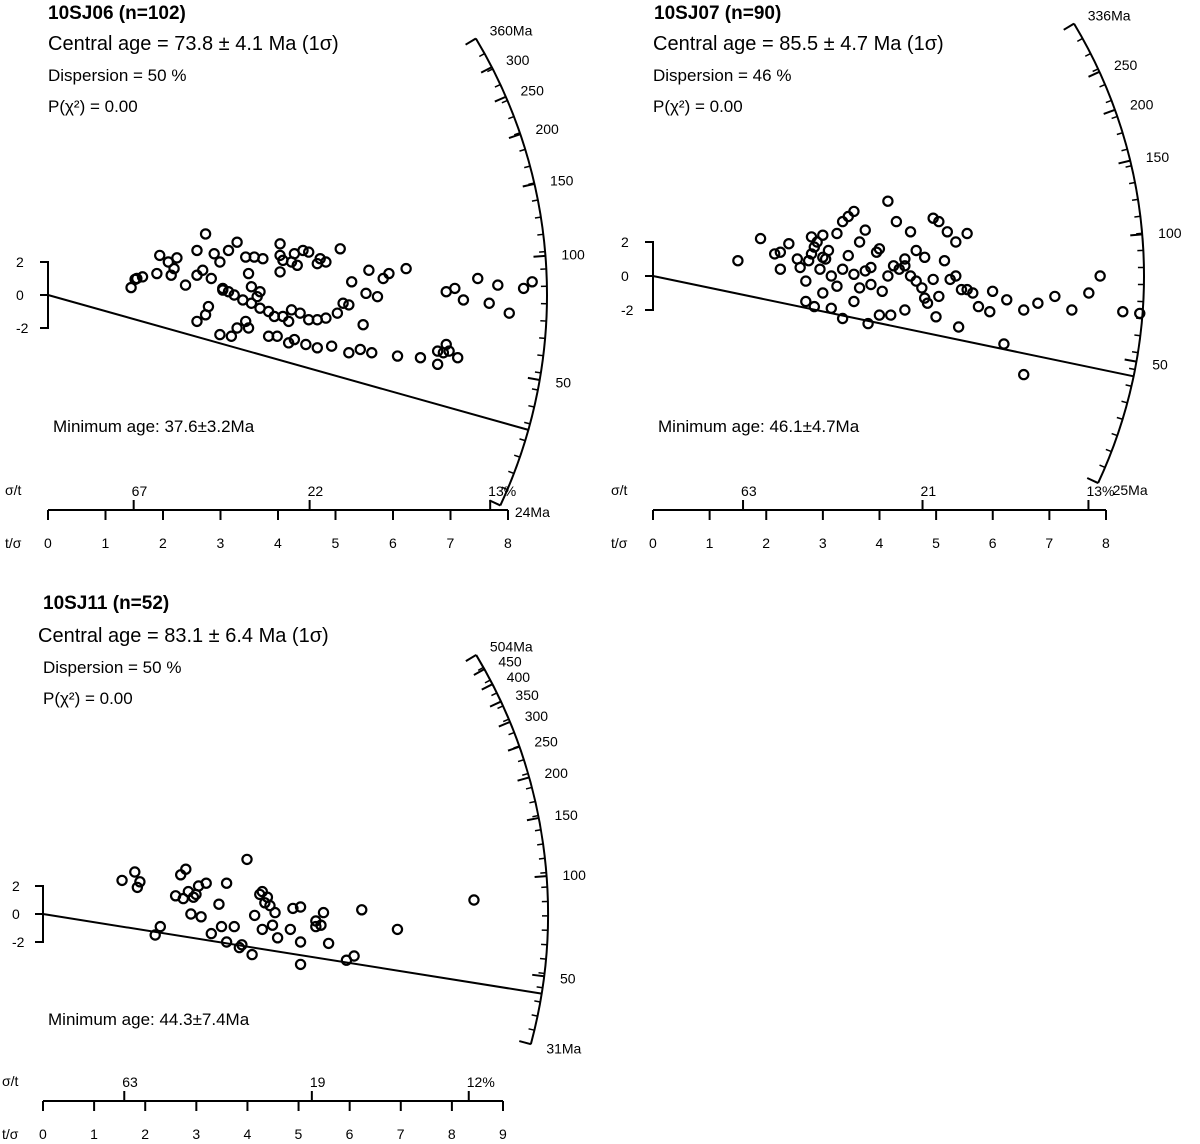 The height and width of the screenshot is (1144, 1200). What do you see at coordinates (993, 543) in the screenshot?
I see `t-sigma-tick-label: 6` at bounding box center [993, 543].